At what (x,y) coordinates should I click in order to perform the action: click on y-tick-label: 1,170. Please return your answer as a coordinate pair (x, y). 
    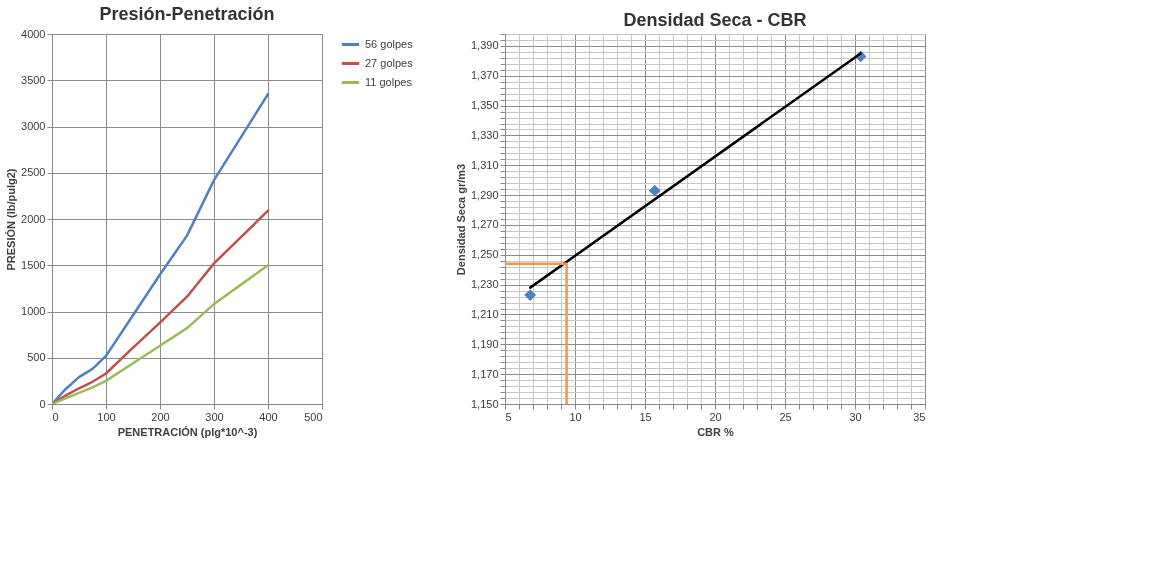
    Looking at the image, I should click on (484, 373).